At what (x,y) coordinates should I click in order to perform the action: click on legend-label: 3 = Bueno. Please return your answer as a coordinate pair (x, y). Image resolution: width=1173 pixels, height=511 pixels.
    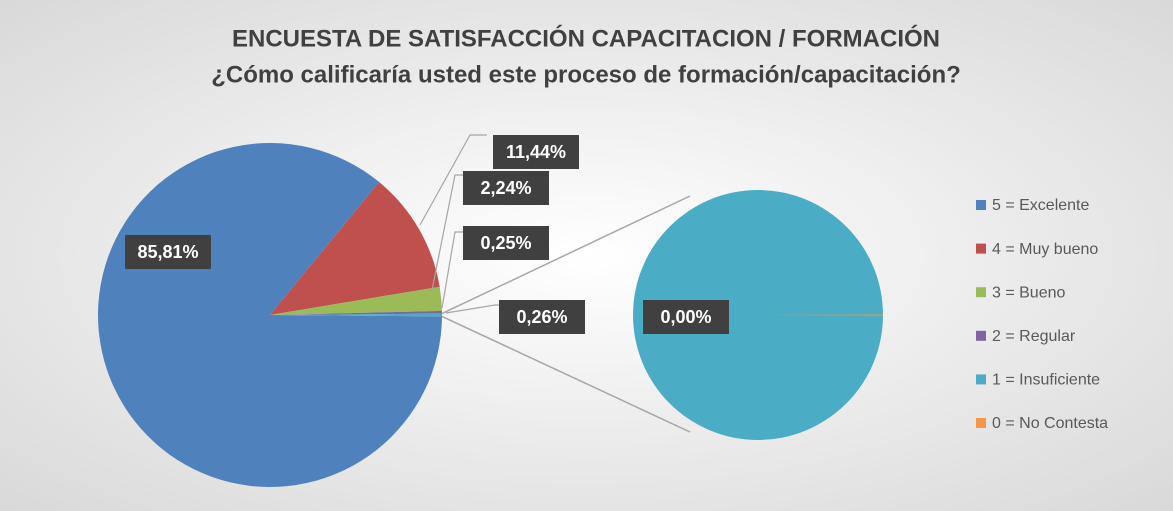
    Looking at the image, I should click on (1029, 292).